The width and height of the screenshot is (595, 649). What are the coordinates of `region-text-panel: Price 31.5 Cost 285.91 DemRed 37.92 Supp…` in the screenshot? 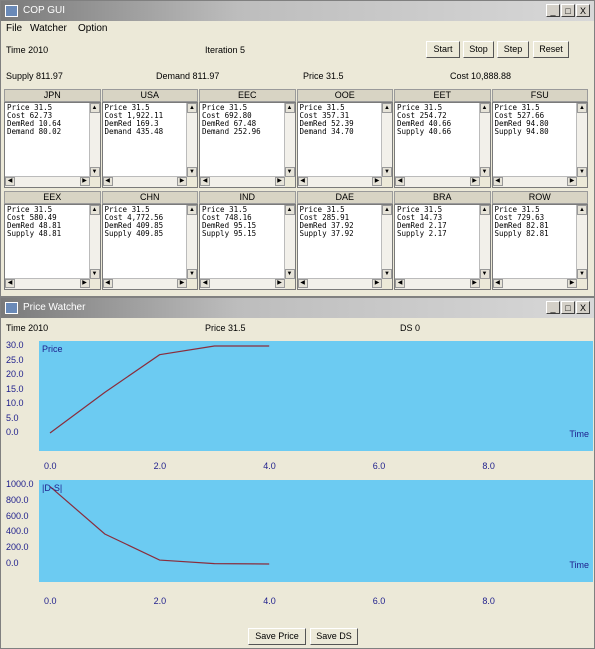 It's located at (344, 247).